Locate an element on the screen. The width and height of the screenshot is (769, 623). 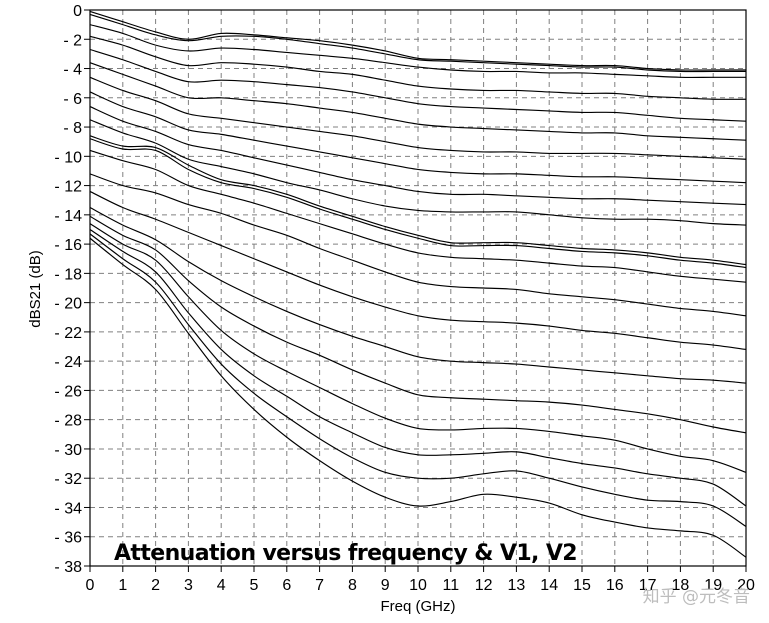
y-tick-label: - 34 is located at coordinates (68, 508).